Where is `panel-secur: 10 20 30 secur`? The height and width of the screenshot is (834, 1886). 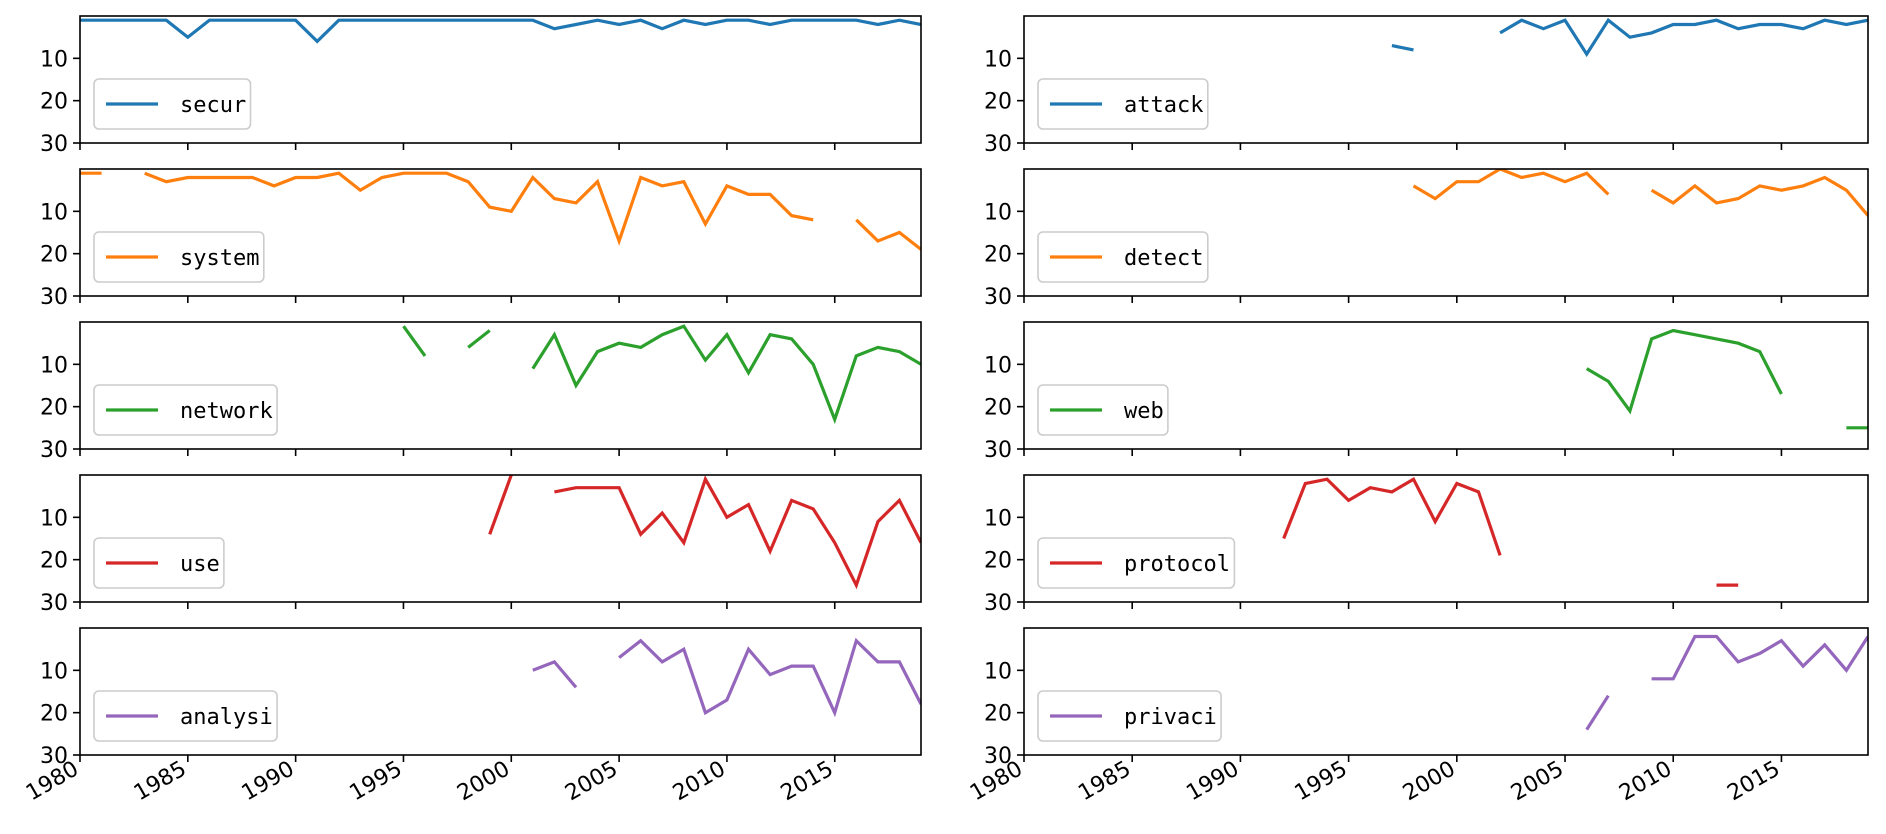
panel-secur: 10 20 30 secur is located at coordinates (481, 86).